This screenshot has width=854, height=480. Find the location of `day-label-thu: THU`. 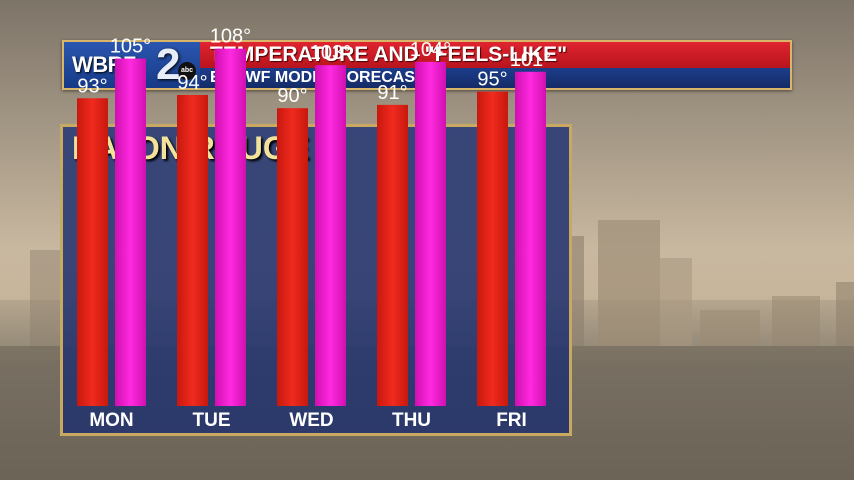

day-label-thu: THU is located at coordinates (411, 420).